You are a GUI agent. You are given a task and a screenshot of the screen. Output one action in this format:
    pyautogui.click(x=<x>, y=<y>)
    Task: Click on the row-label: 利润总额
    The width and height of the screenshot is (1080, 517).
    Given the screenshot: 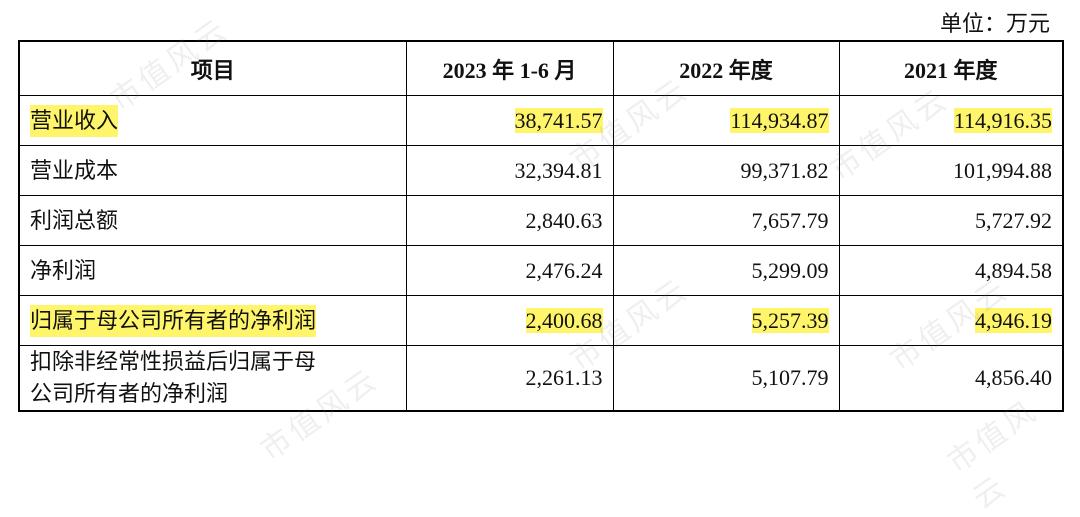 What is the action you would take?
    pyautogui.click(x=74, y=220)
    